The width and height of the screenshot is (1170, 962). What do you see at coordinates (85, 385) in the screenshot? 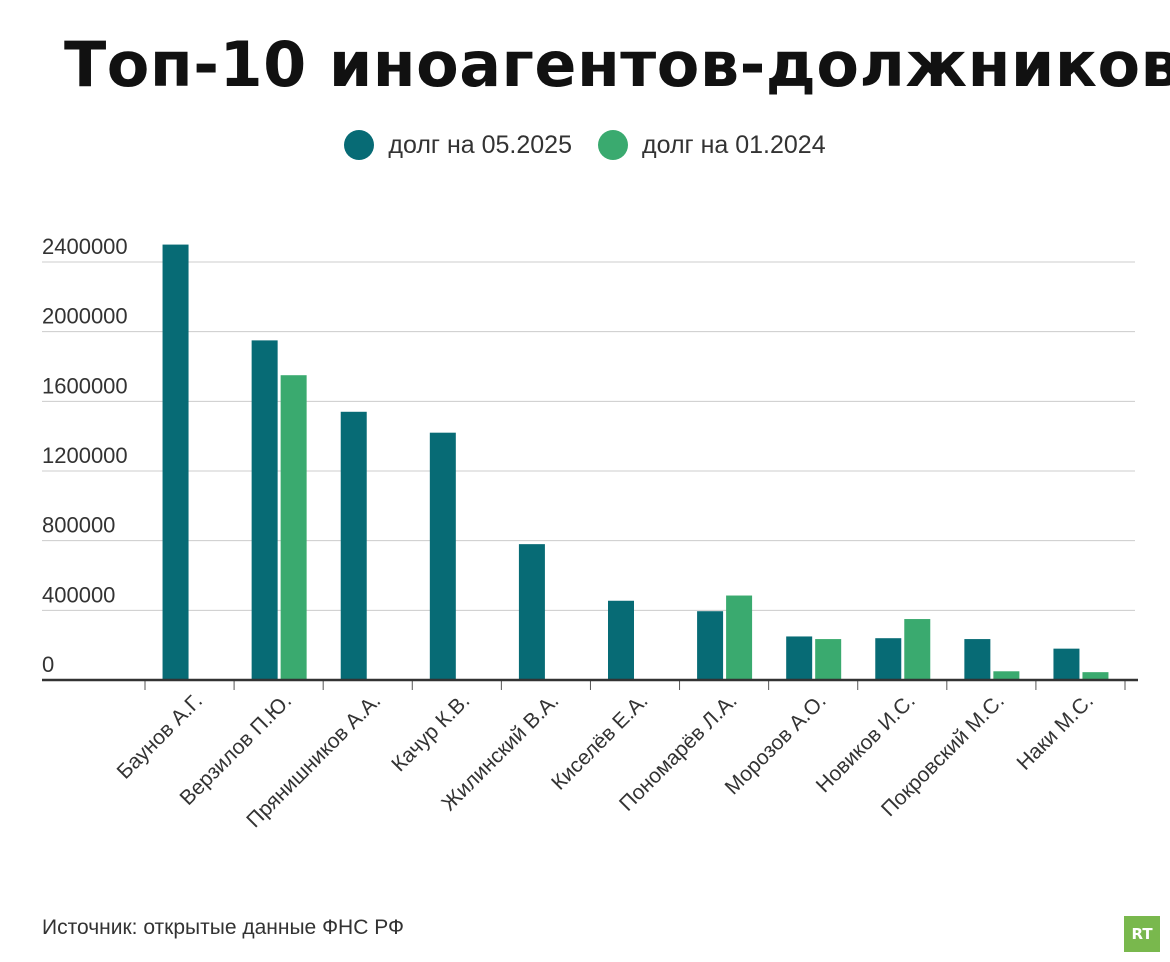
I see `y-tick-label: 1600000` at bounding box center [85, 385].